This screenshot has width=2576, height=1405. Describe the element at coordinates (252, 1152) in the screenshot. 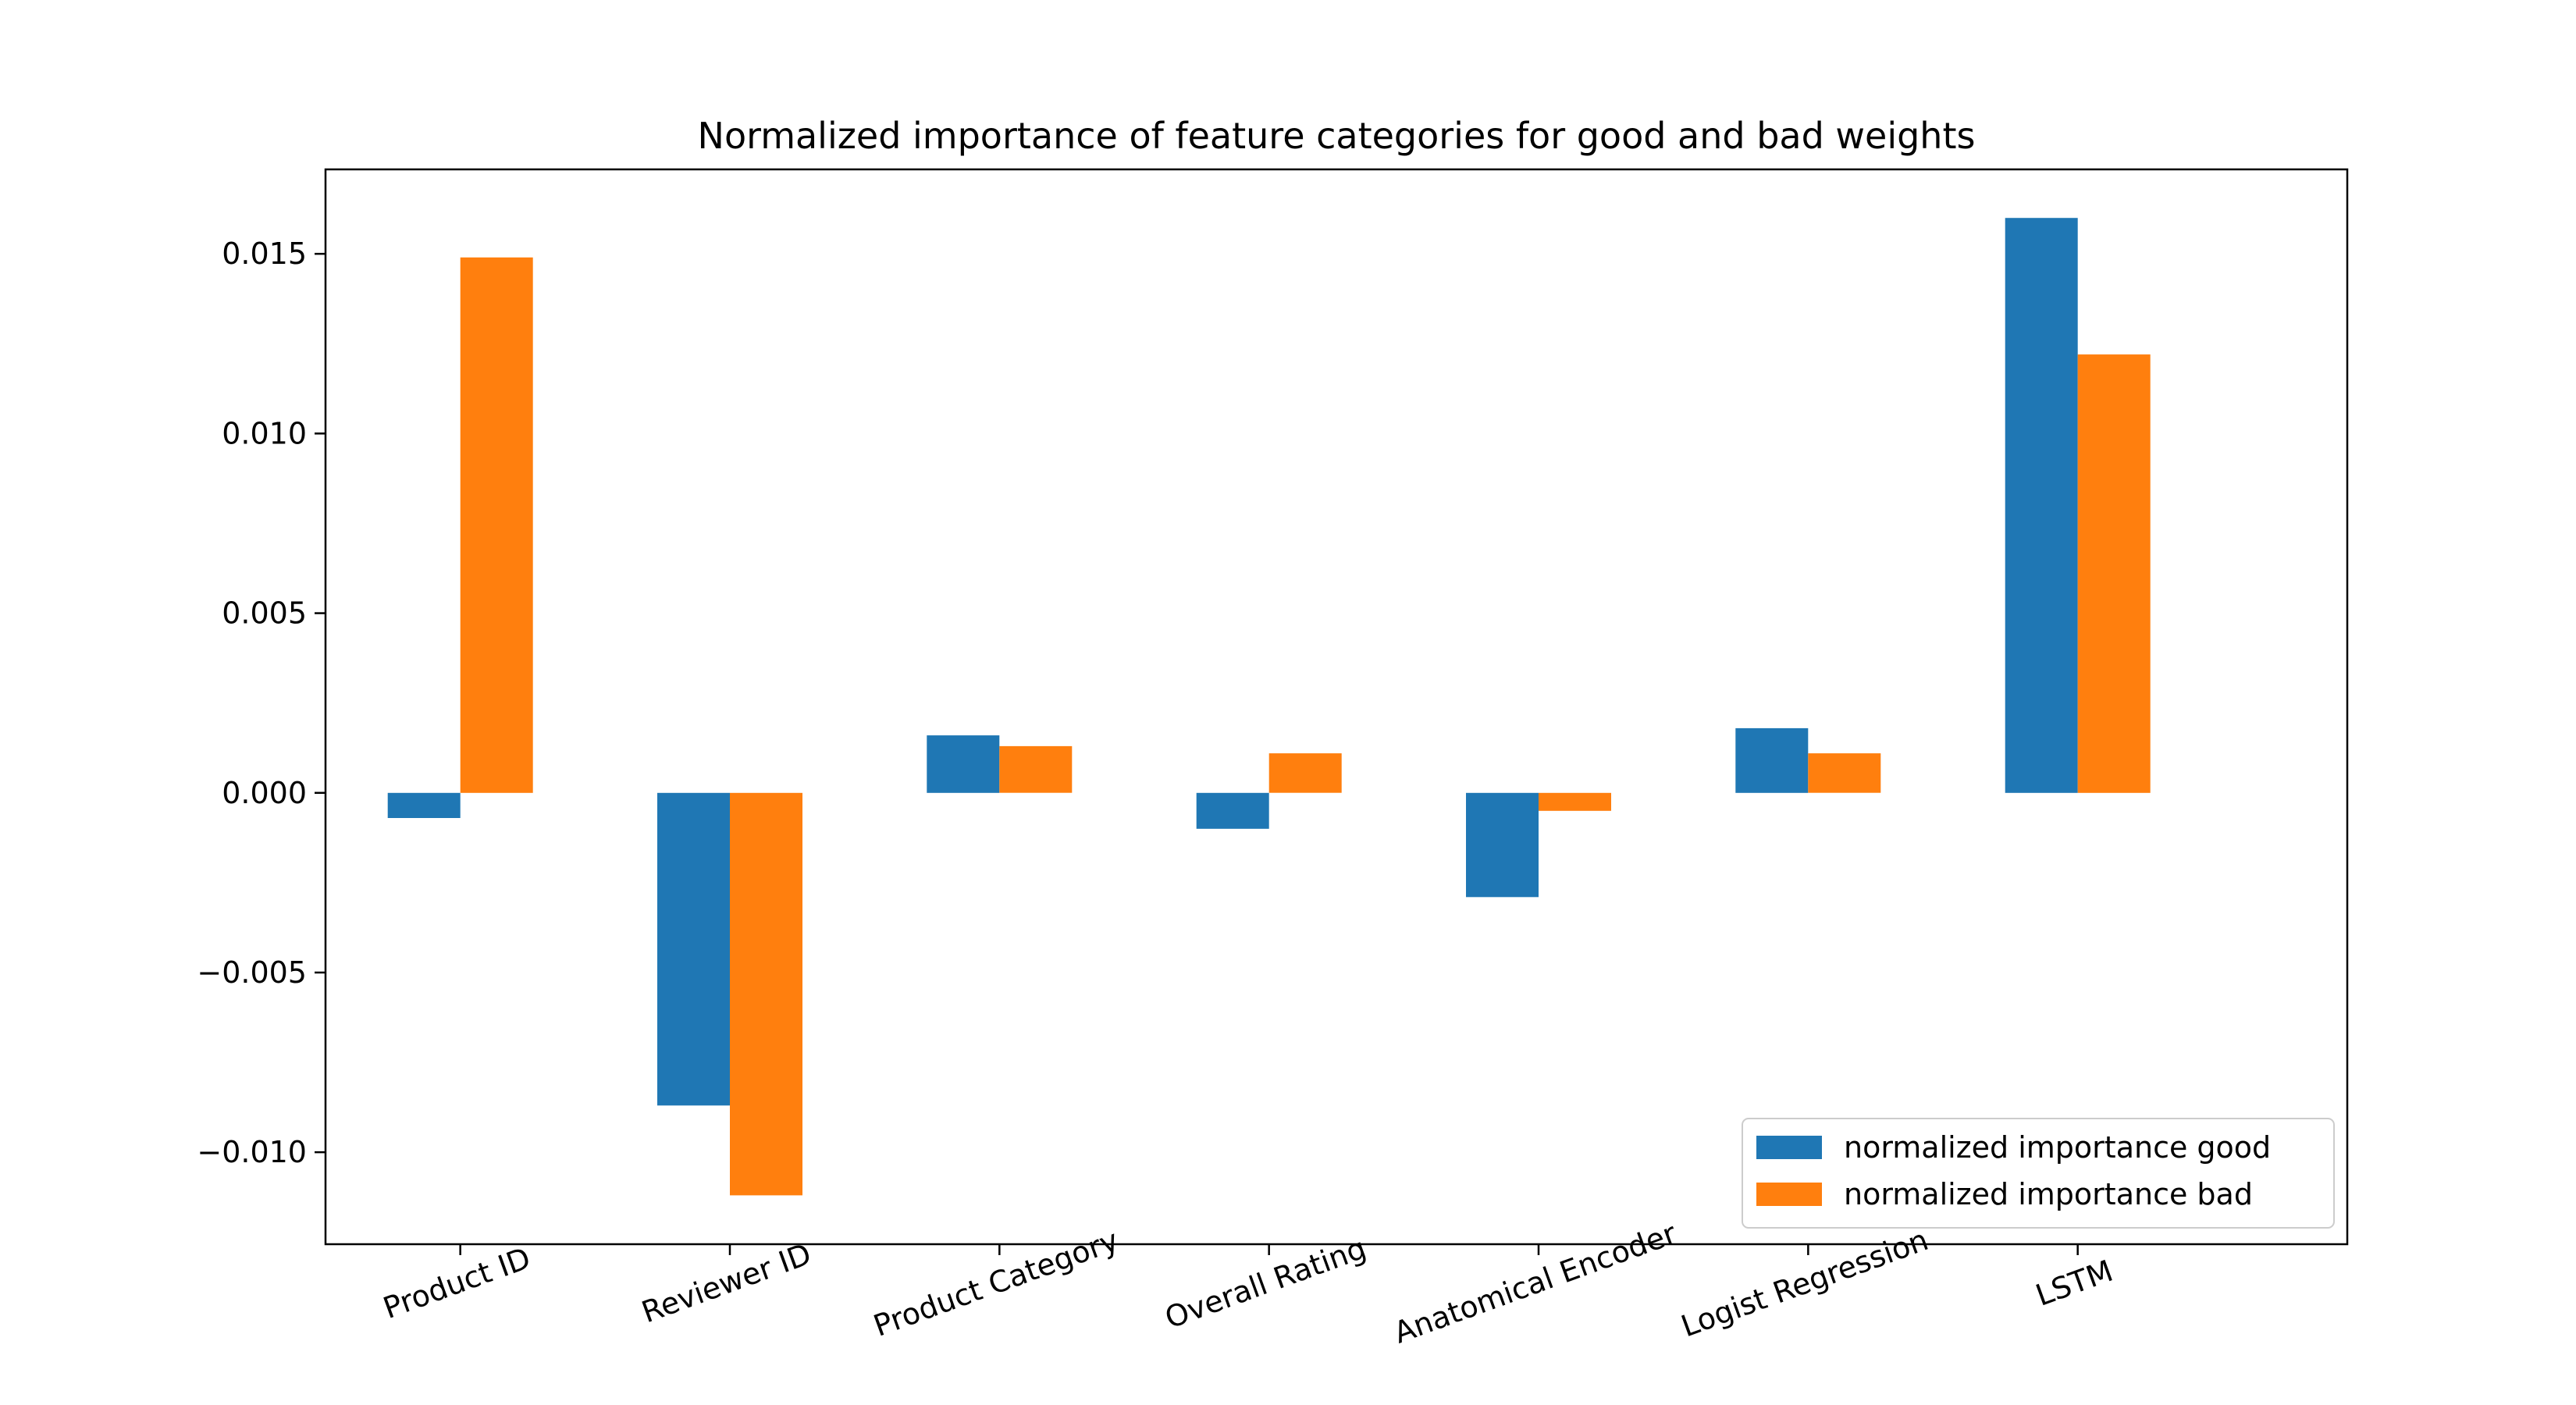

I see `y-tick-label: −0.010` at that location.